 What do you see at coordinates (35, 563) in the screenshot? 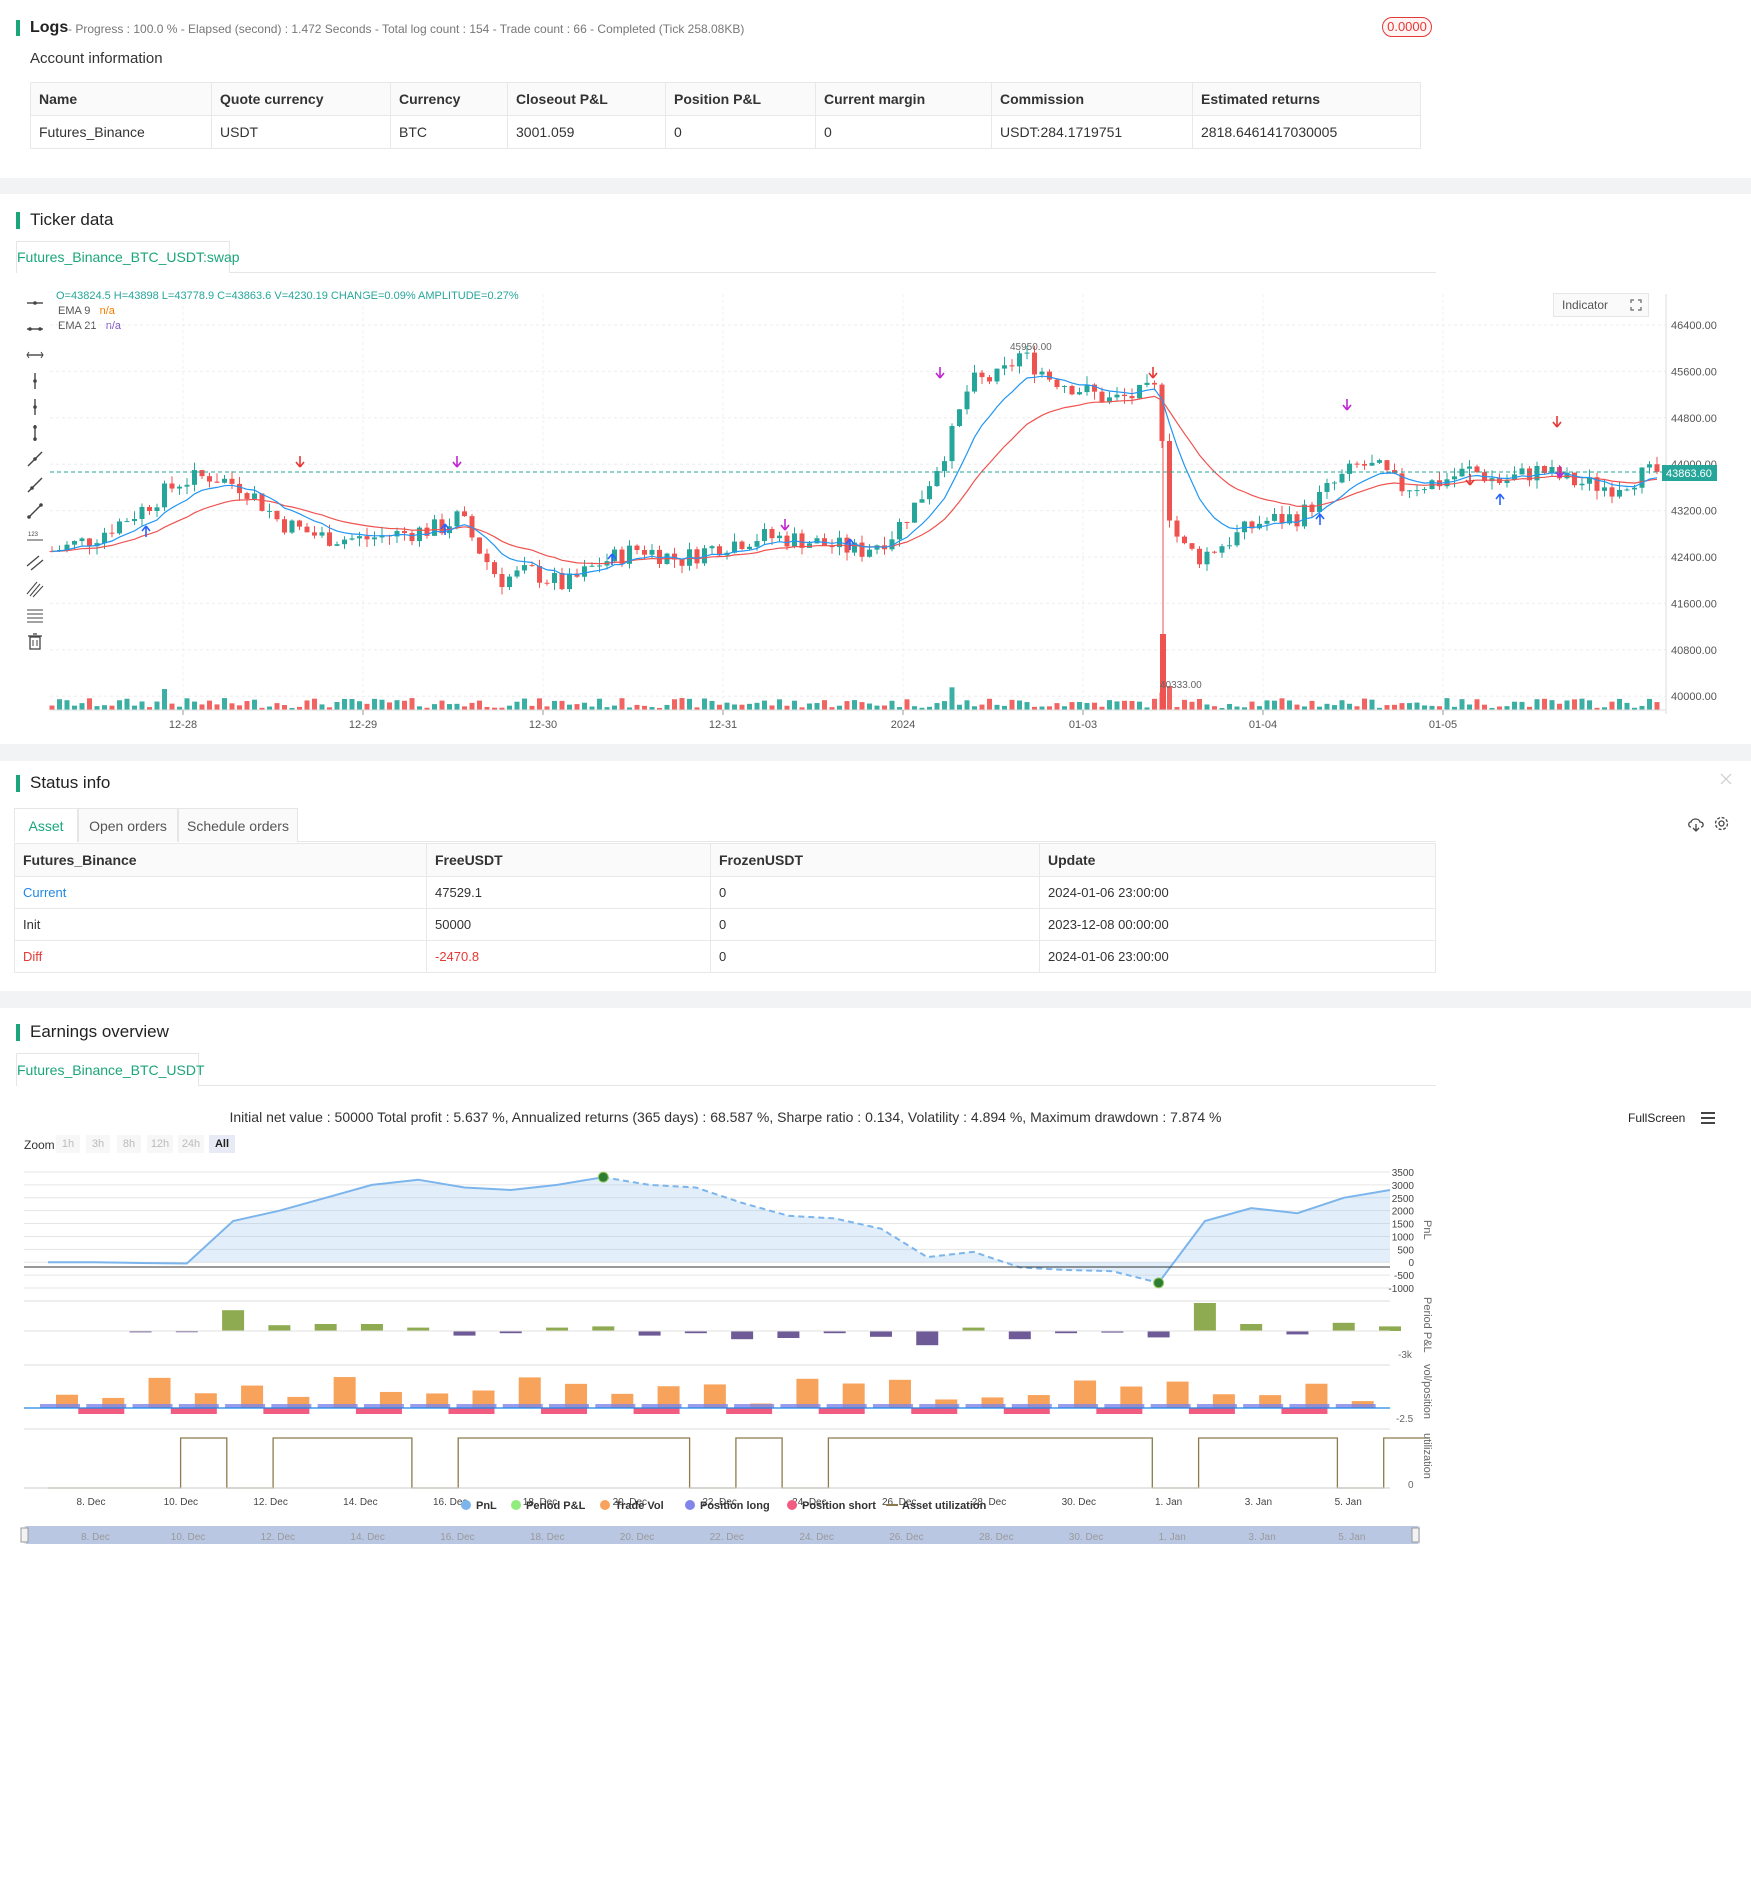
I see `parallel-channel-tool-icon` at bounding box center [35, 563].